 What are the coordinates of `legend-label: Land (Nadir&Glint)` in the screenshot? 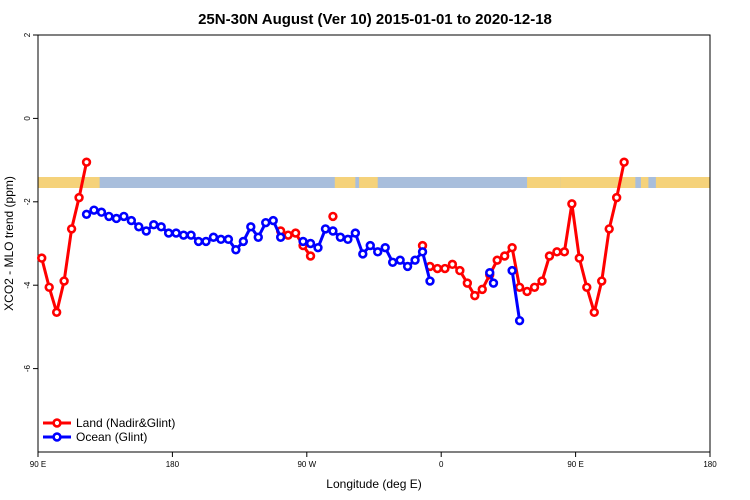 It's located at (125, 423).